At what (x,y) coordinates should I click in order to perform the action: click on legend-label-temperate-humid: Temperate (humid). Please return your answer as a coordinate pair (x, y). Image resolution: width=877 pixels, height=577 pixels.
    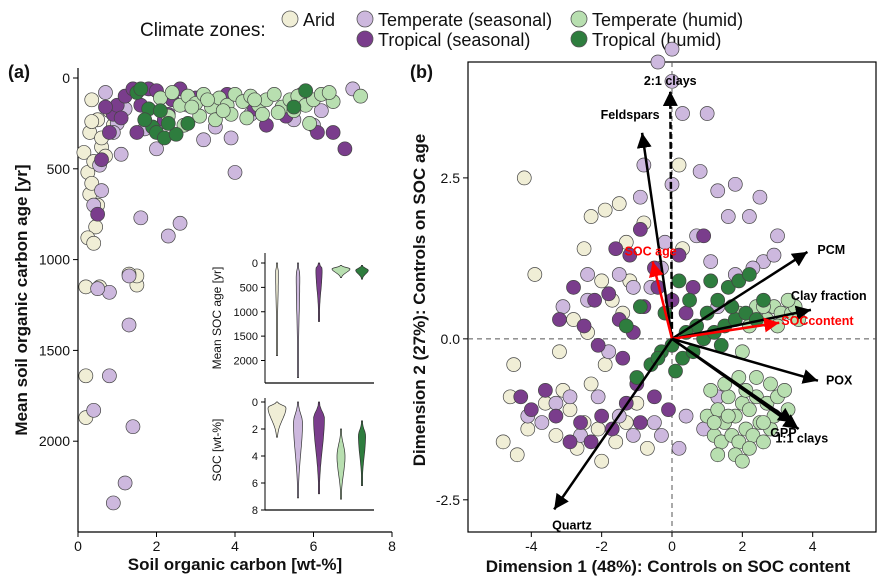
    Looking at the image, I should click on (667, 20).